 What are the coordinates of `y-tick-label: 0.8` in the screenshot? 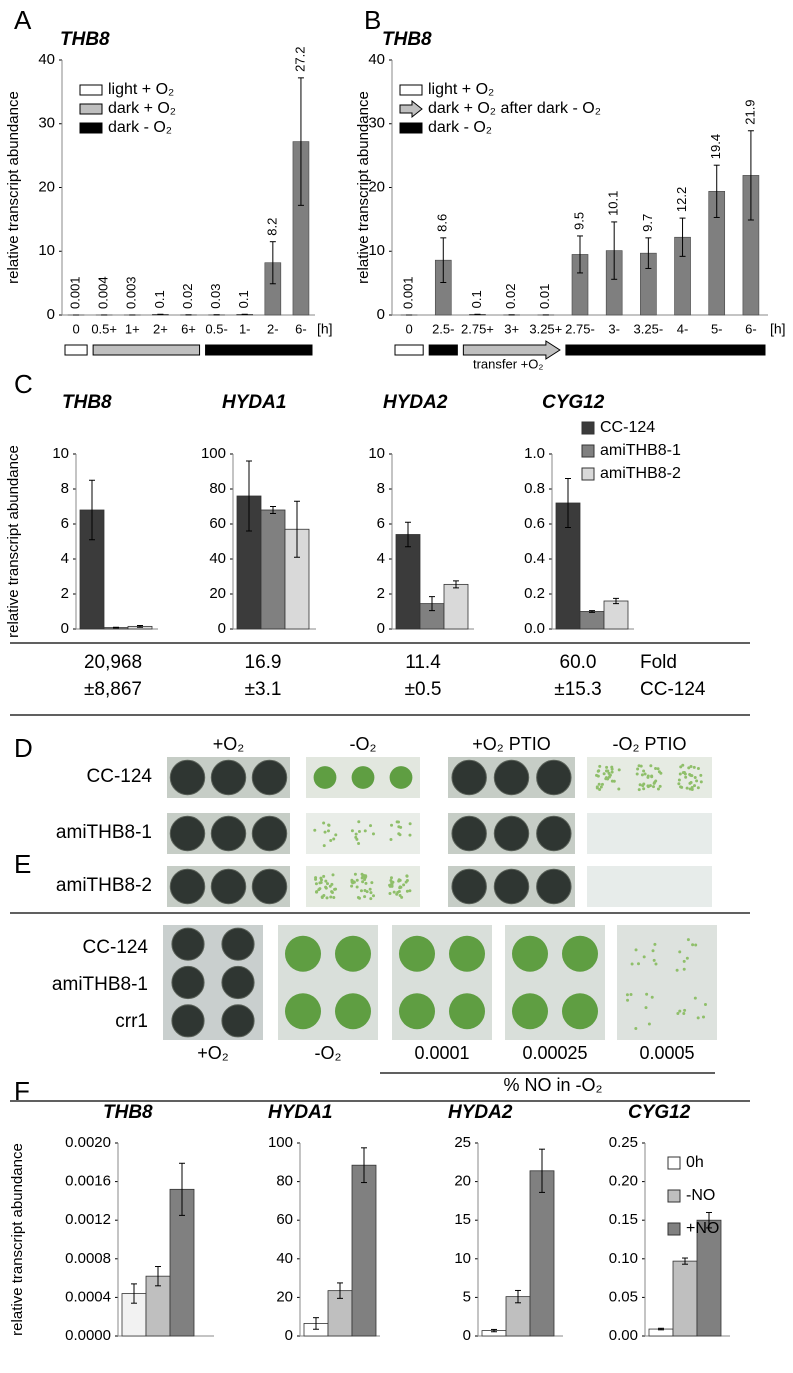 It's located at (534, 488).